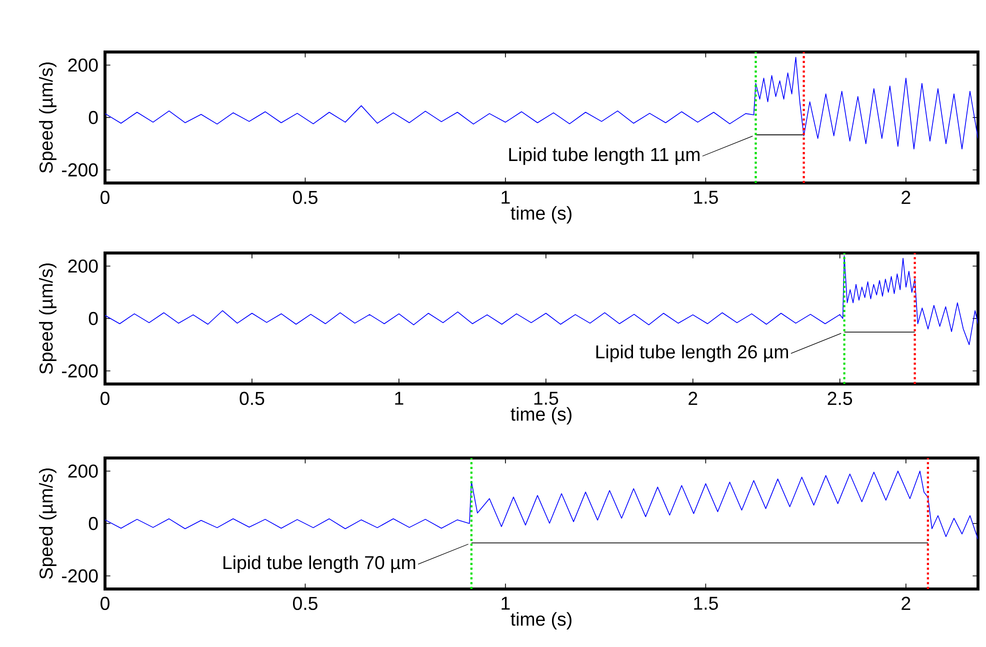 Image resolution: width=986 pixels, height=647 pixels. What do you see at coordinates (692, 353) in the screenshot?
I see `annotation: Lipid tube length 26 µm` at bounding box center [692, 353].